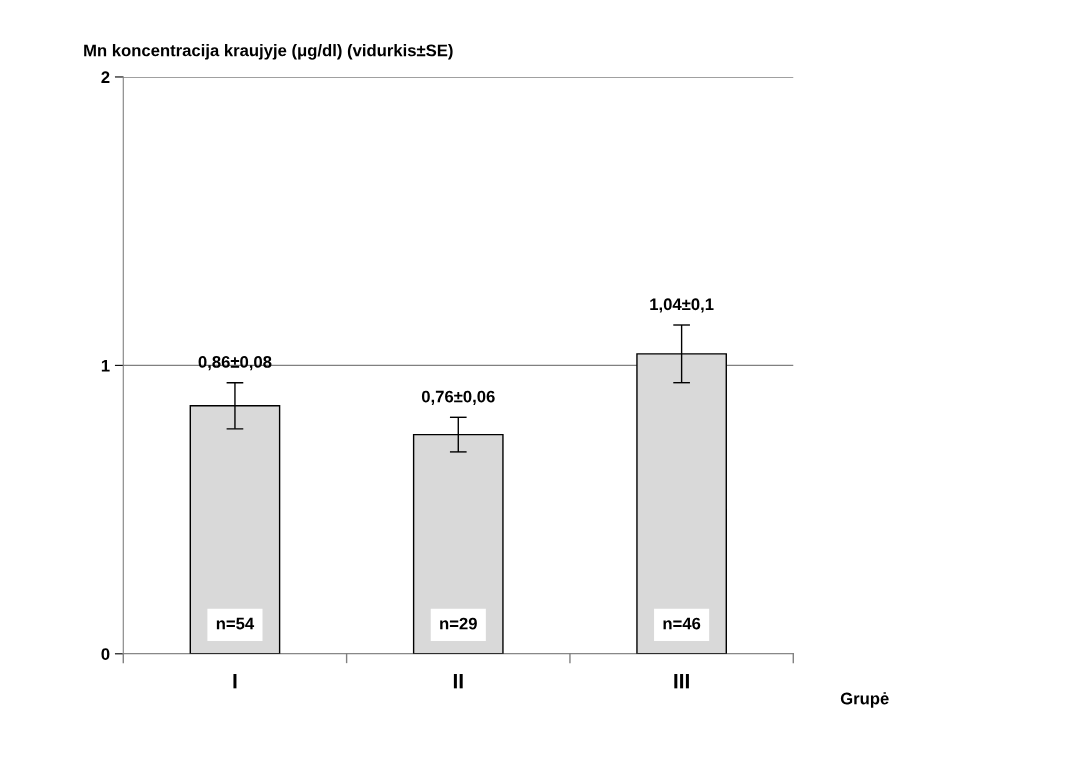 The width and height of the screenshot is (1072, 762). Describe the element at coordinates (458, 397) in the screenshot. I see `data-label: 0,76±0,06` at that location.